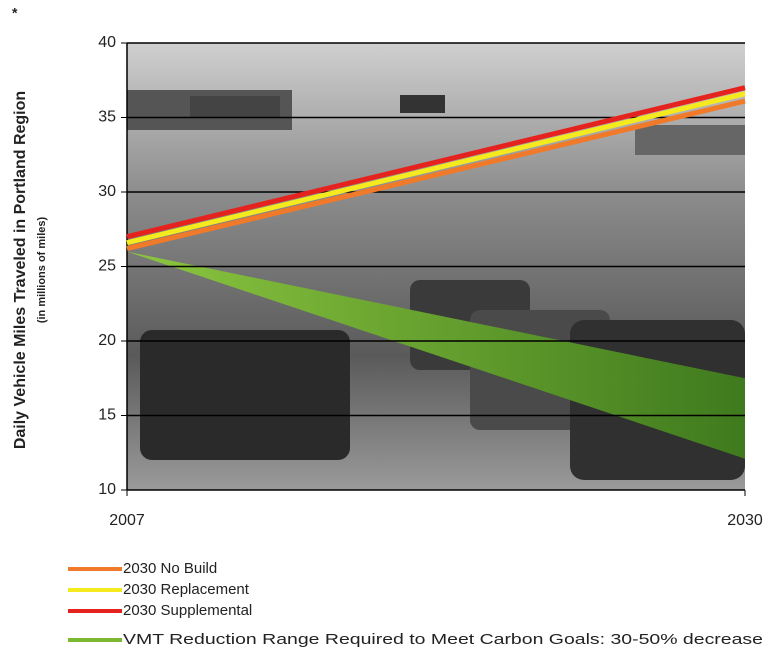 The width and height of the screenshot is (781, 649). What do you see at coordinates (186, 589) in the screenshot?
I see `legend-label: 2030 Replacement` at bounding box center [186, 589].